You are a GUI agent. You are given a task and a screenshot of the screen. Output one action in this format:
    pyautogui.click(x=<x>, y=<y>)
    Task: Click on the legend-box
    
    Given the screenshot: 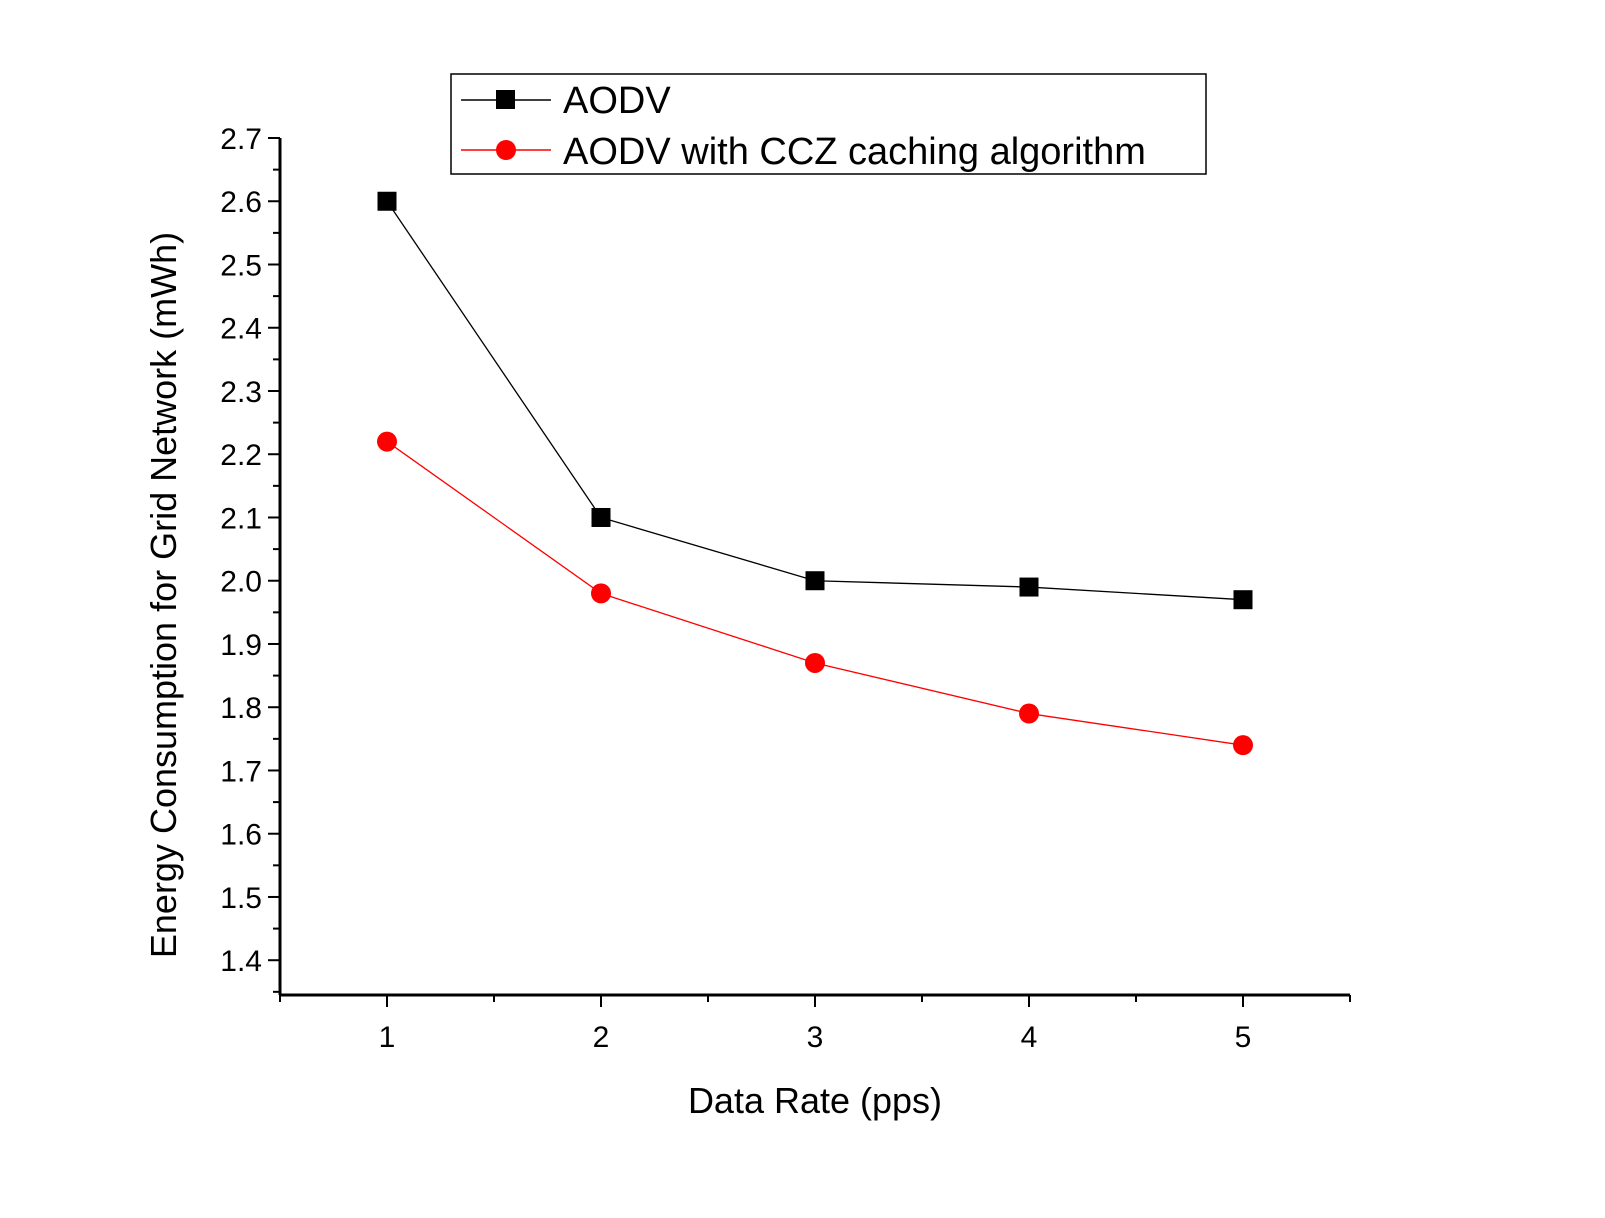 What is the action you would take?
    pyautogui.click(x=828, y=124)
    